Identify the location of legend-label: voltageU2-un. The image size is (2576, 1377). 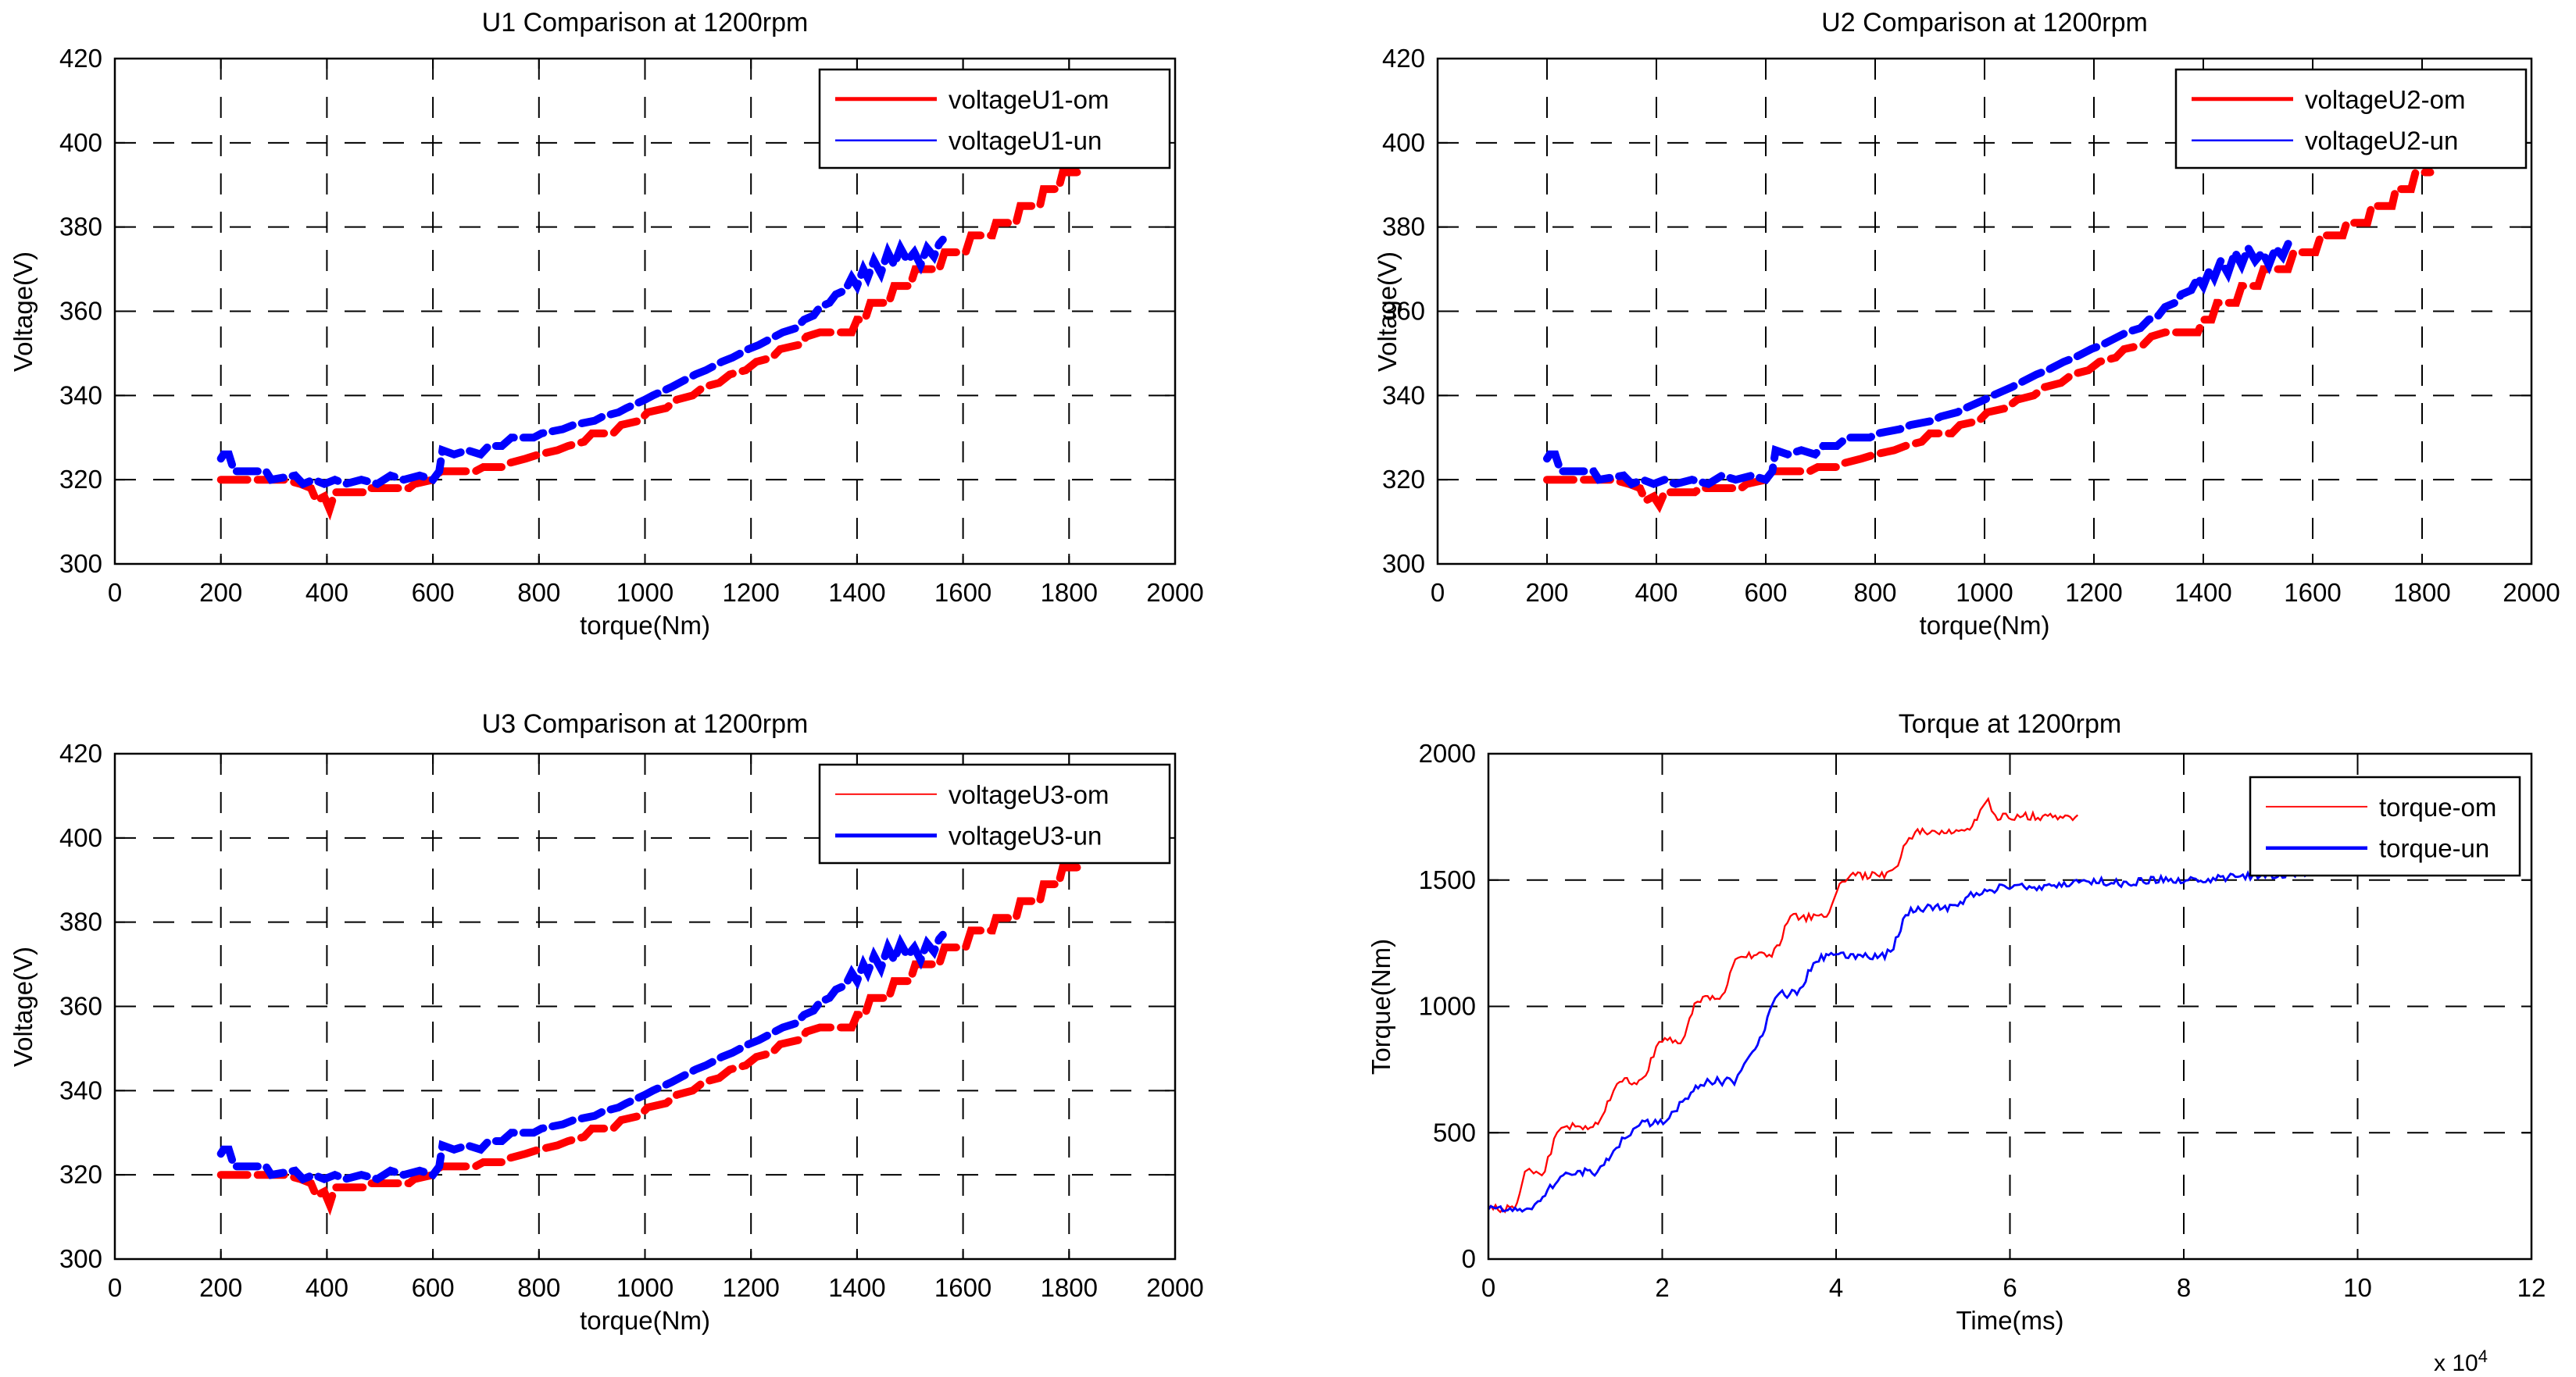
(2382, 141).